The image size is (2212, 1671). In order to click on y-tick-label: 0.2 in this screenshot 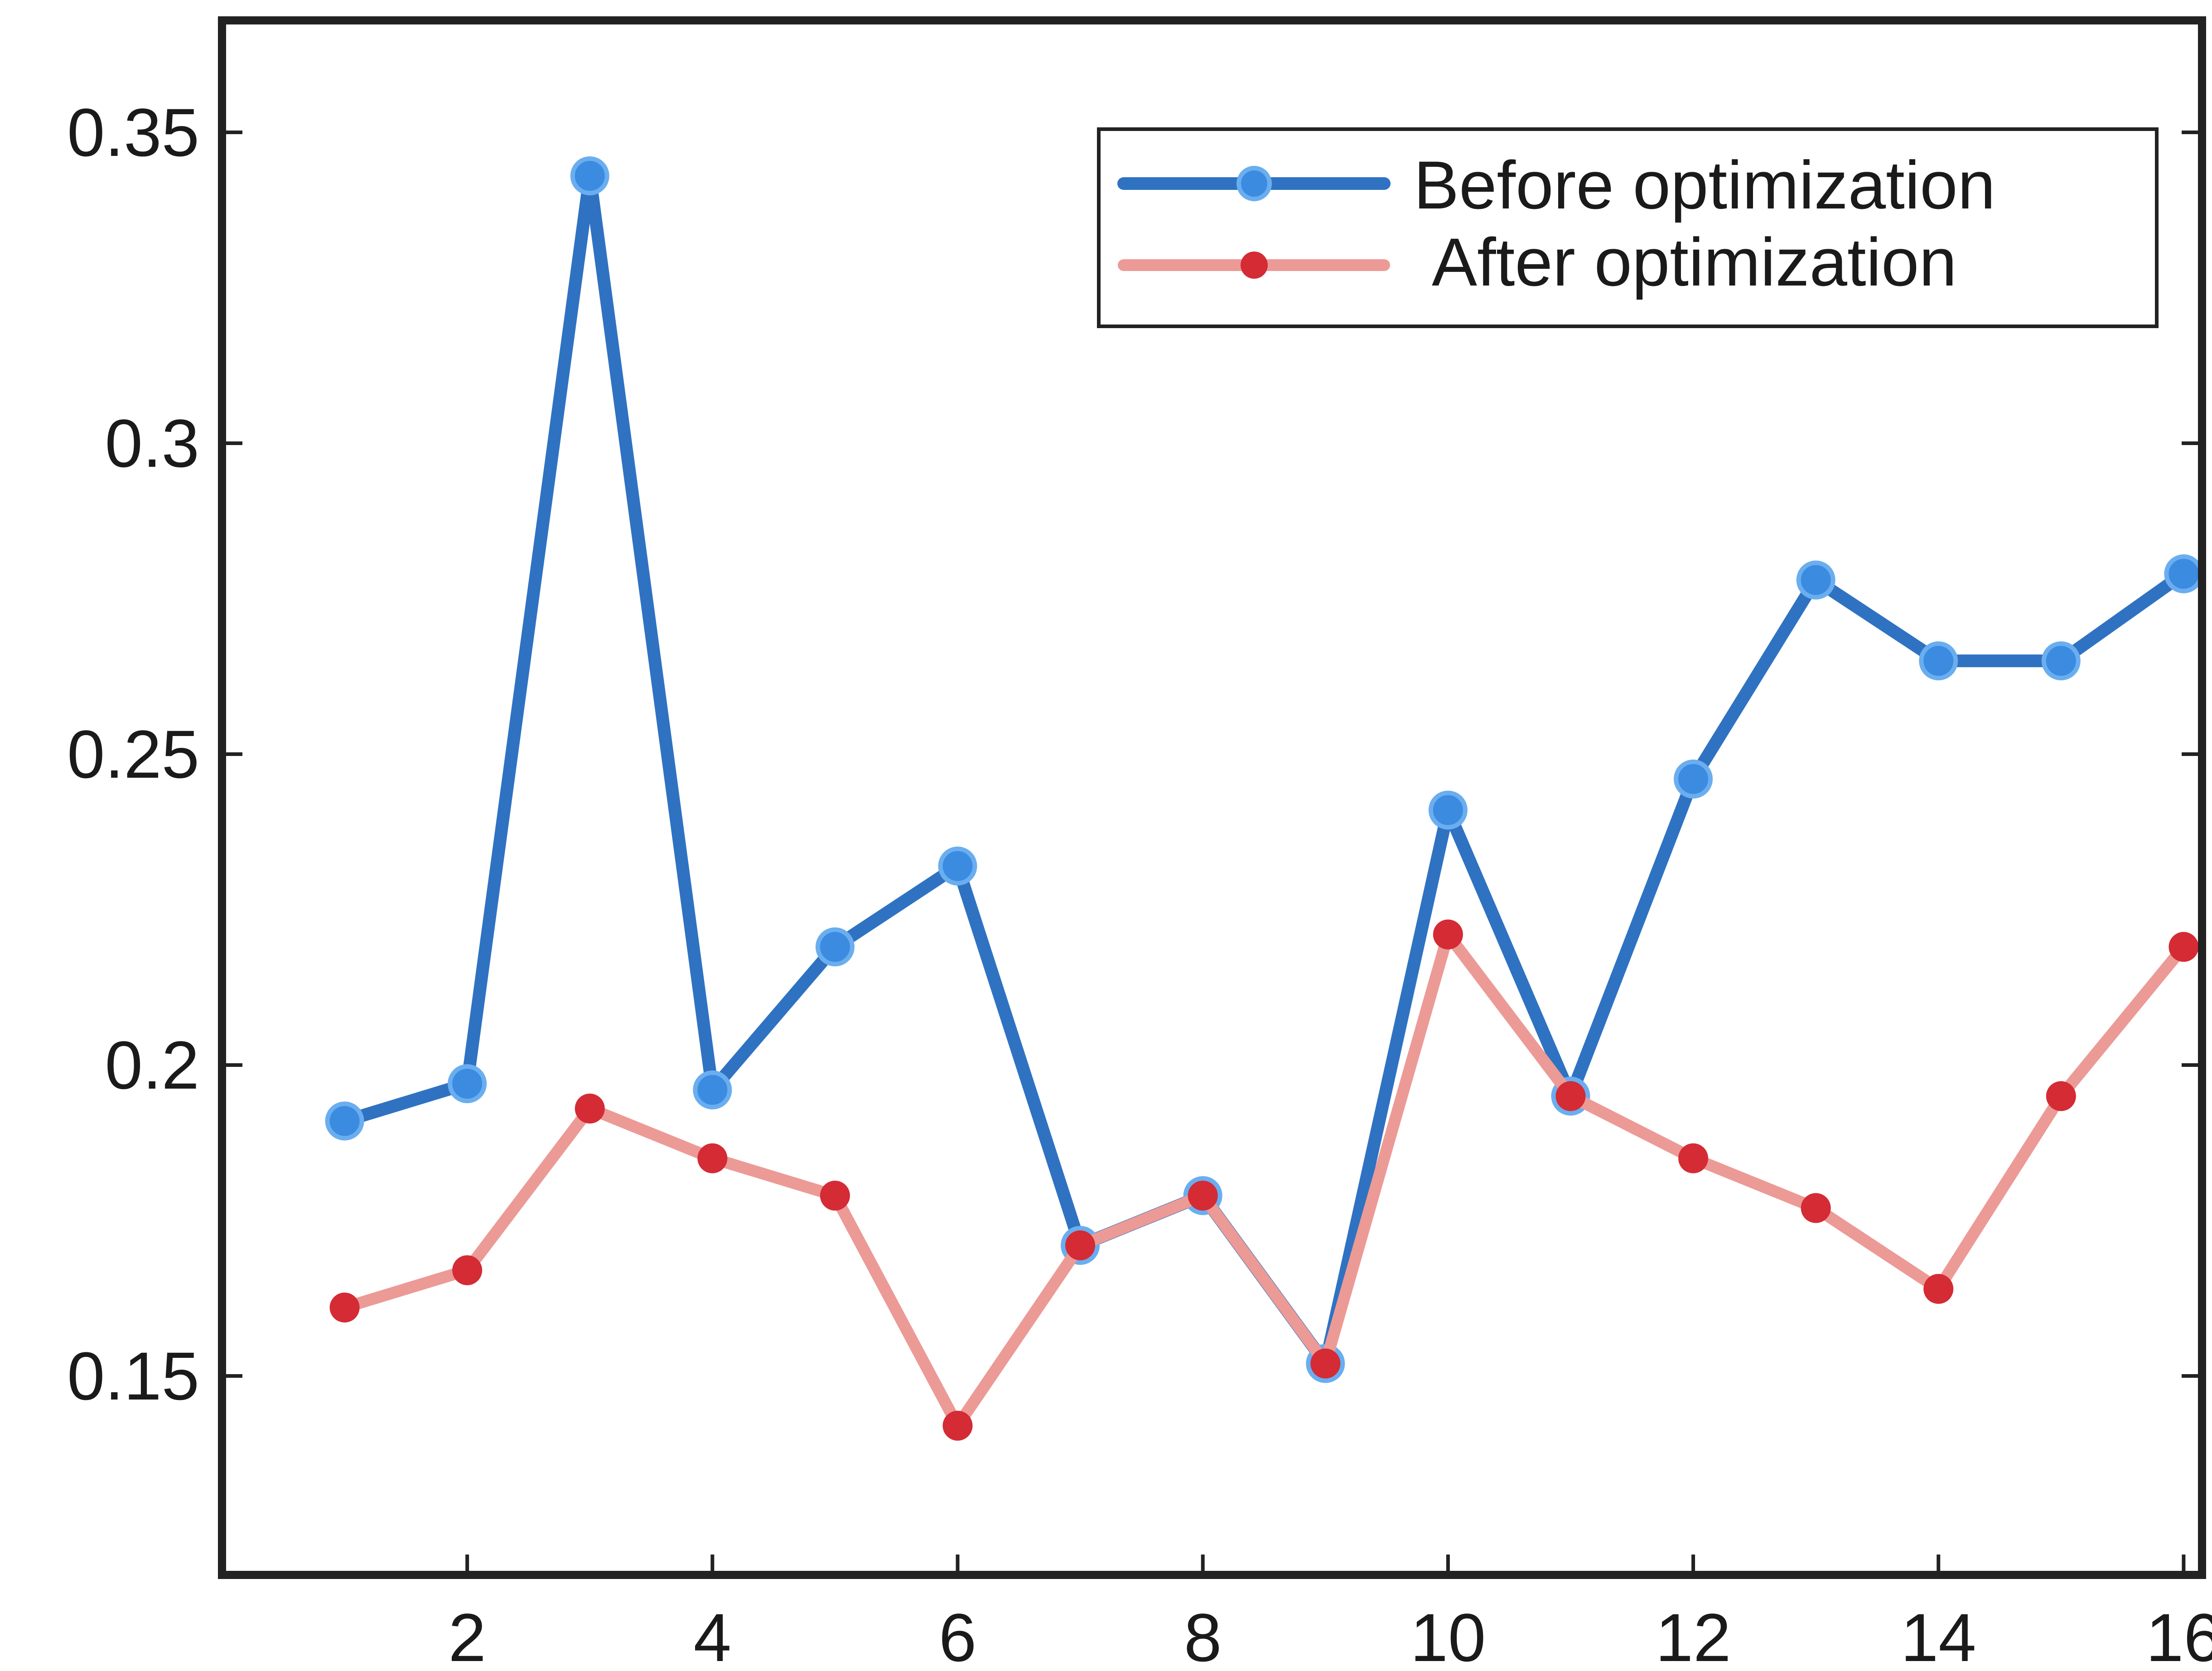, I will do `click(152, 1065)`.